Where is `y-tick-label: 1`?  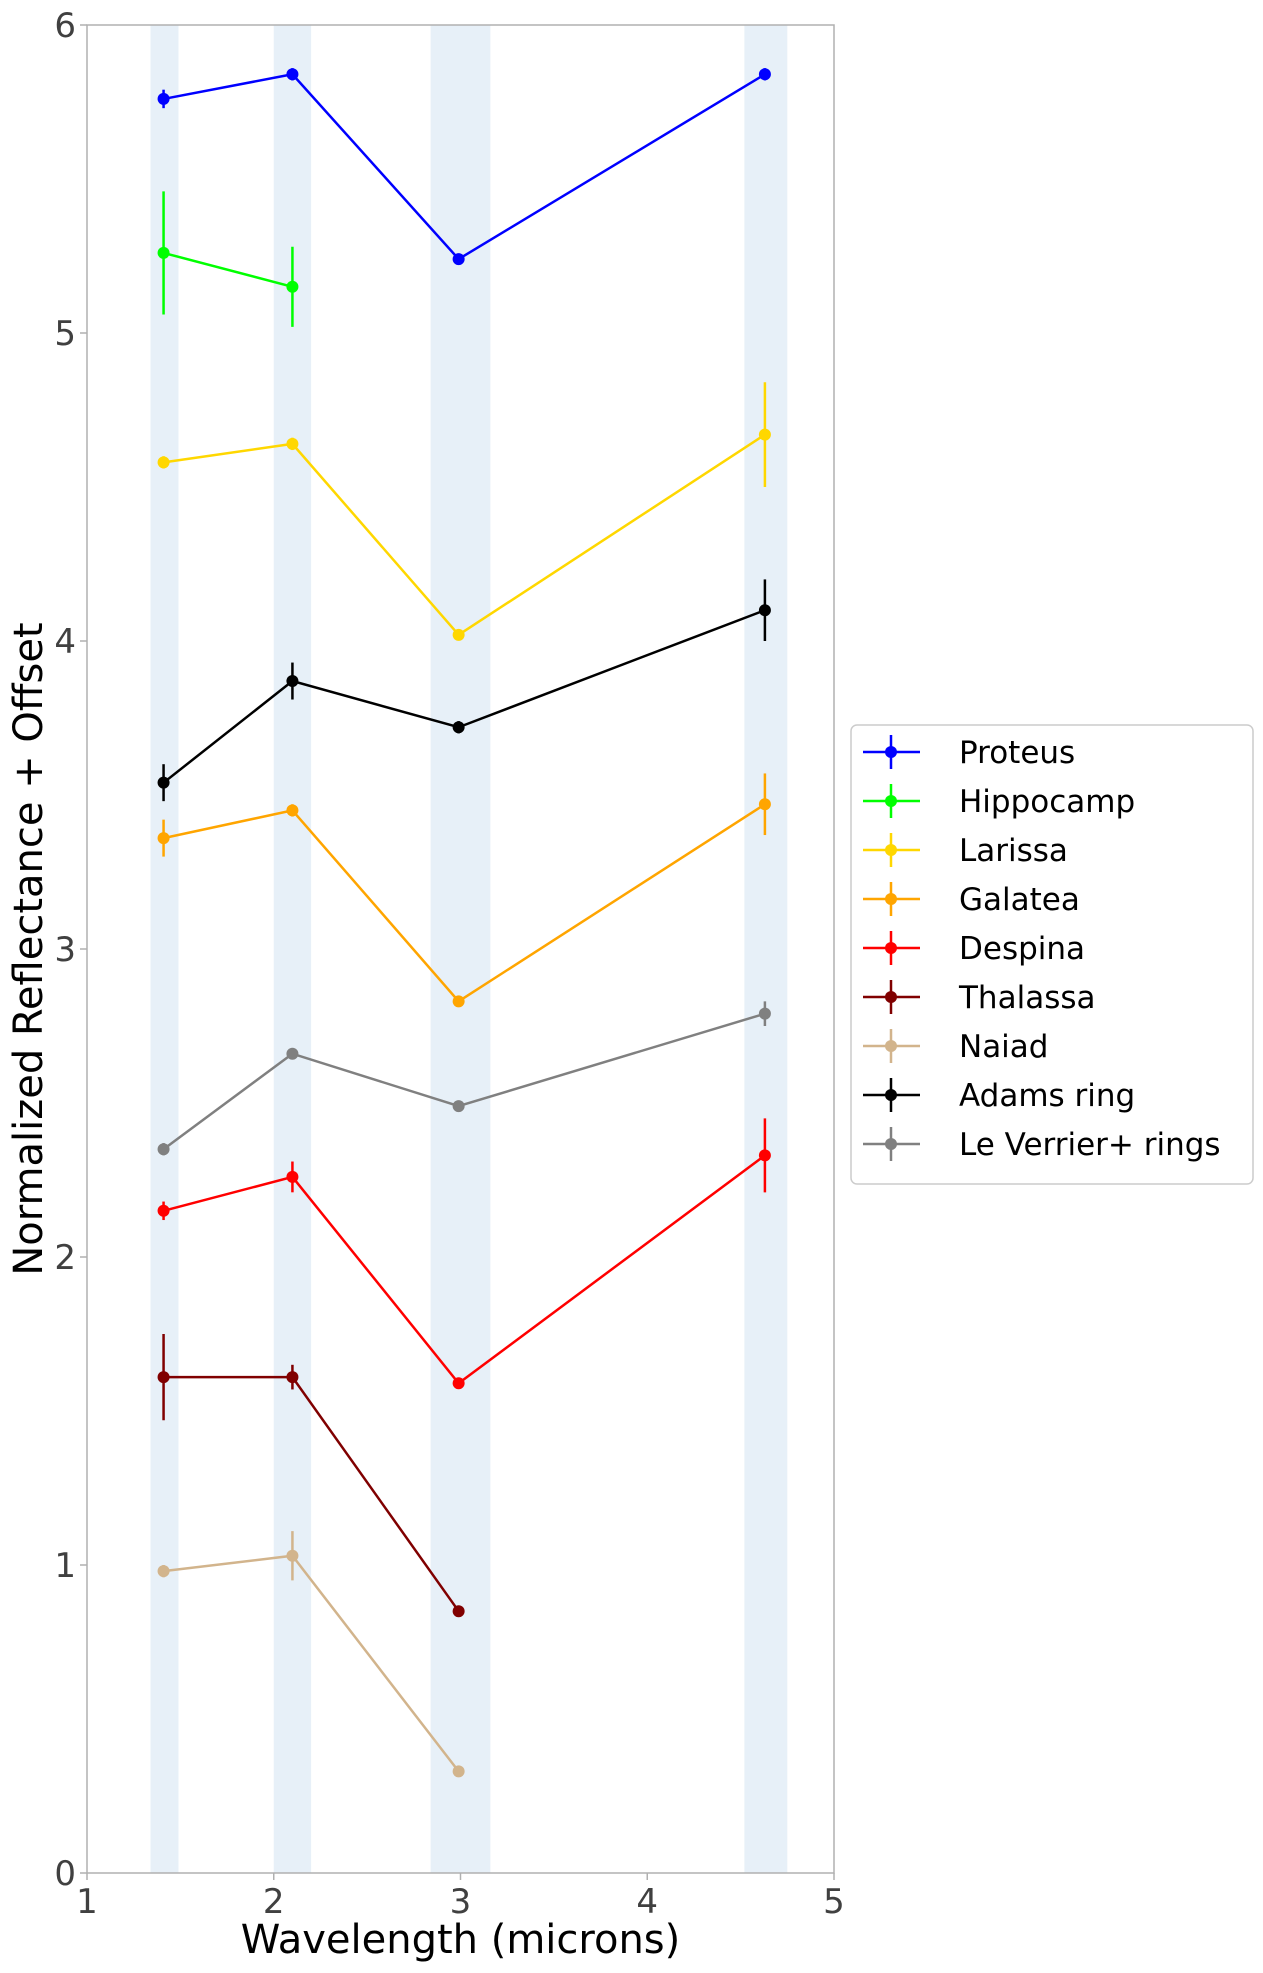 y-tick-label: 1 is located at coordinates (65, 1566).